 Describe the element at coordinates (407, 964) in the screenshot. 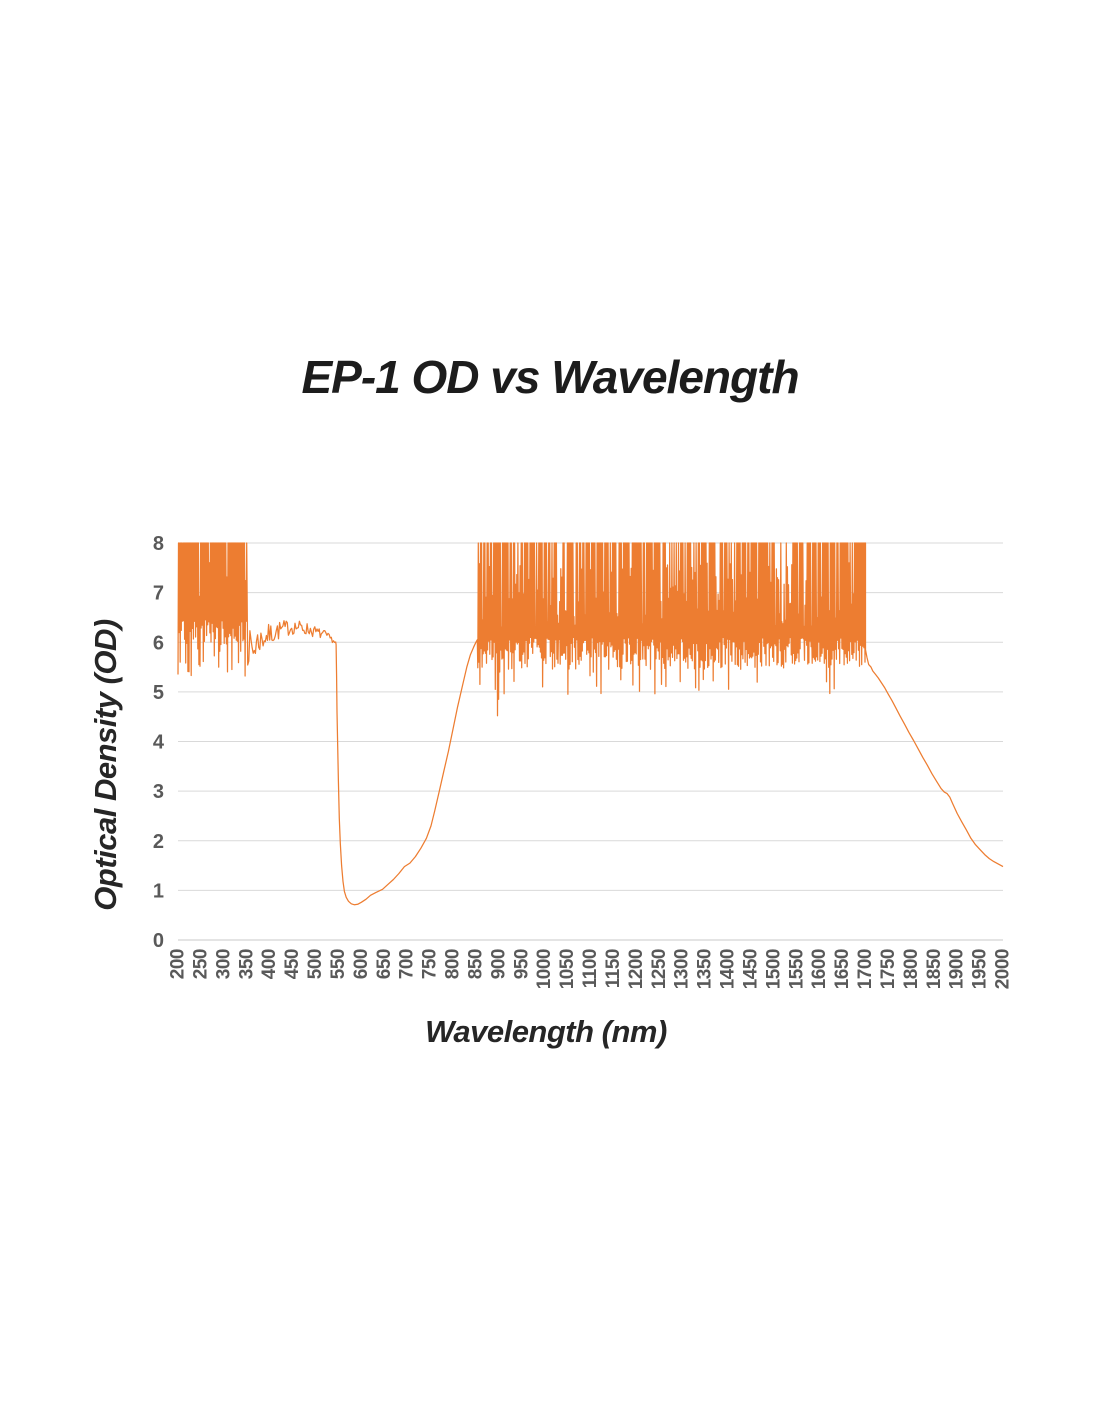

I see `x-tick-label: 700` at that location.